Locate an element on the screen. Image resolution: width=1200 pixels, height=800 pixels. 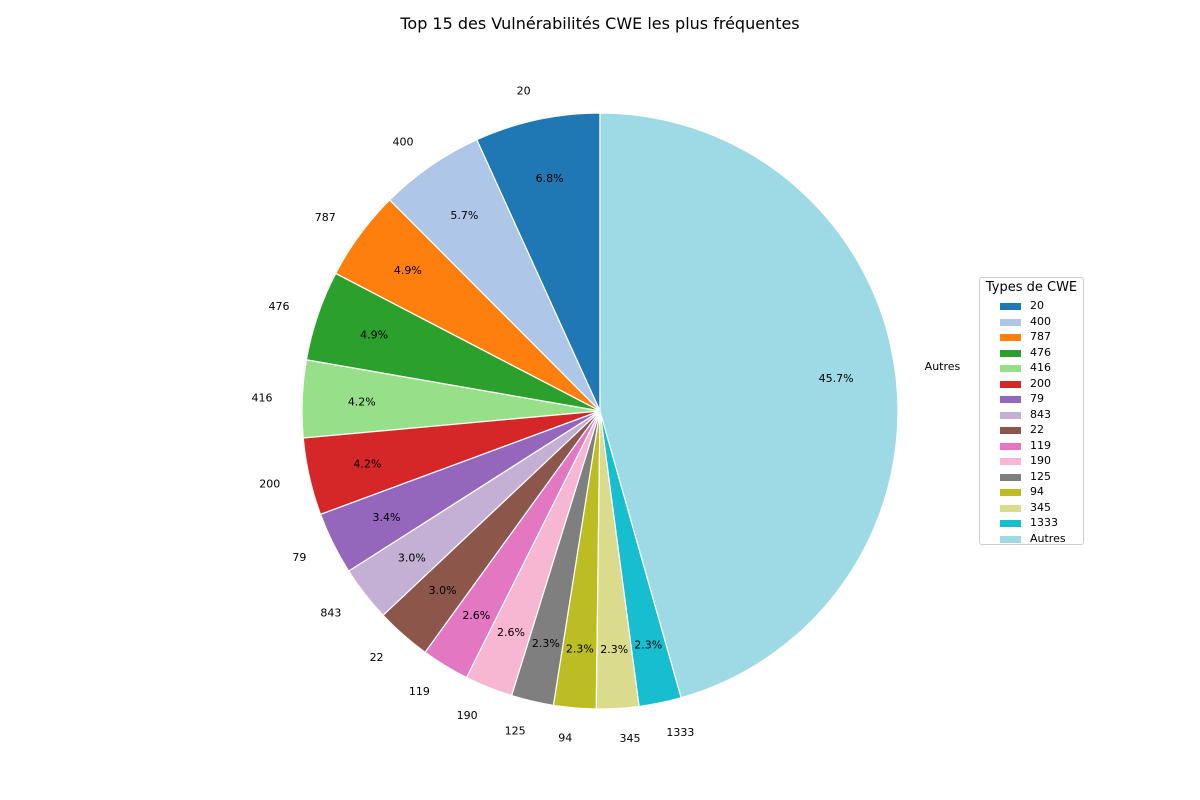
category-label-200: 200 is located at coordinates (269, 483).